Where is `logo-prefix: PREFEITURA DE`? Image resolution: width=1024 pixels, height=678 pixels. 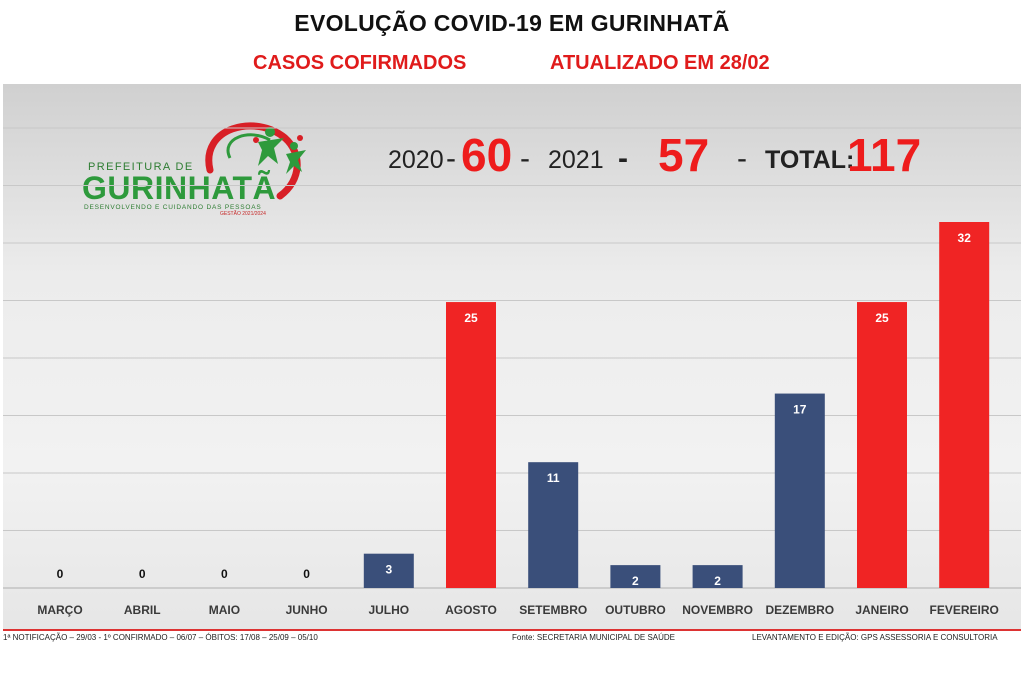 logo-prefix: PREFEITURA DE is located at coordinates (141, 167).